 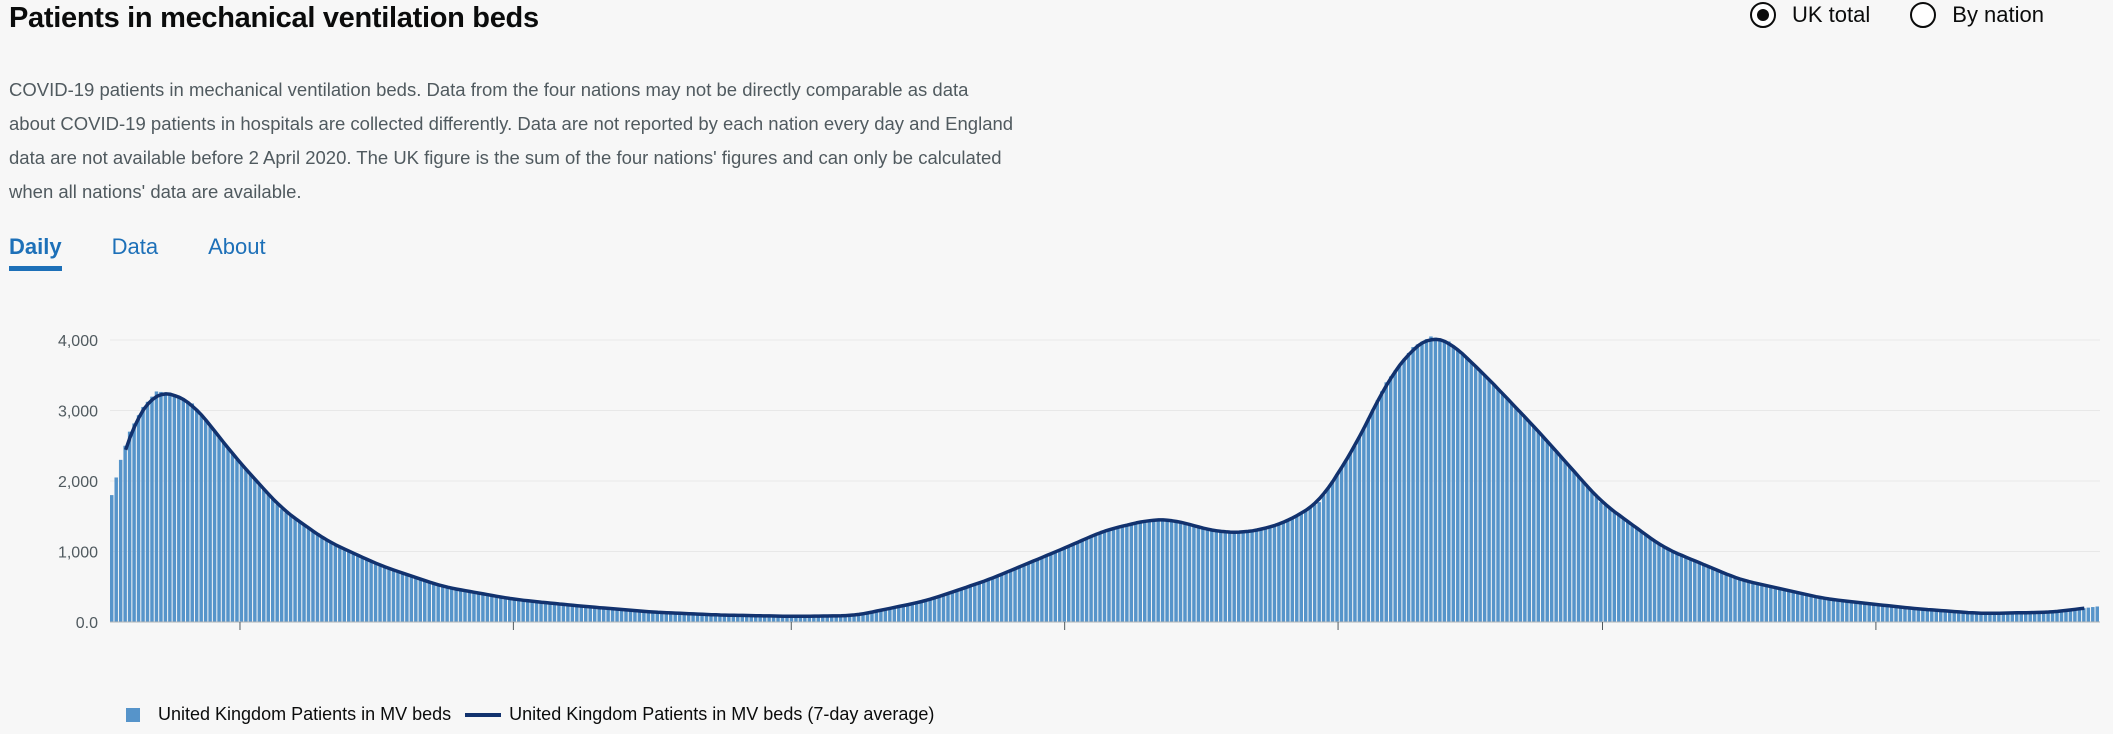 I want to click on view-toggle: UK total By nation, so click(x=1917, y=15).